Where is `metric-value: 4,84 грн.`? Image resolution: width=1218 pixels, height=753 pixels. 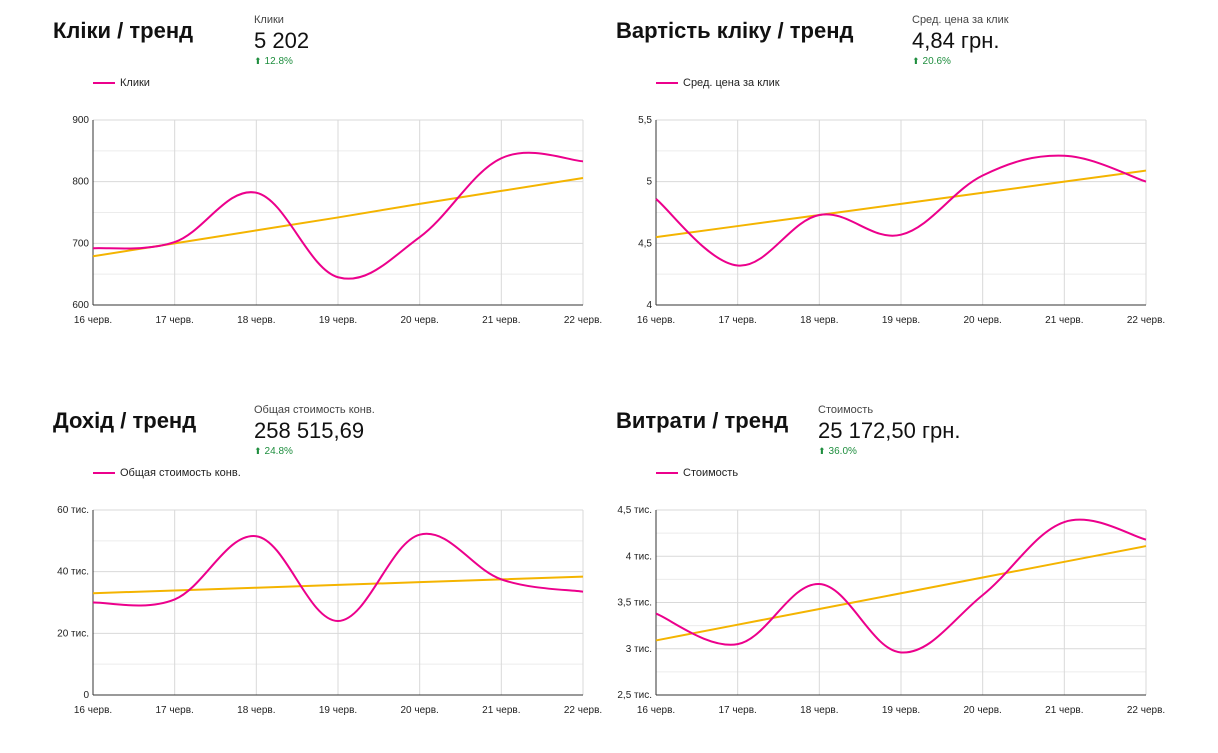 metric-value: 4,84 грн. is located at coordinates (956, 40).